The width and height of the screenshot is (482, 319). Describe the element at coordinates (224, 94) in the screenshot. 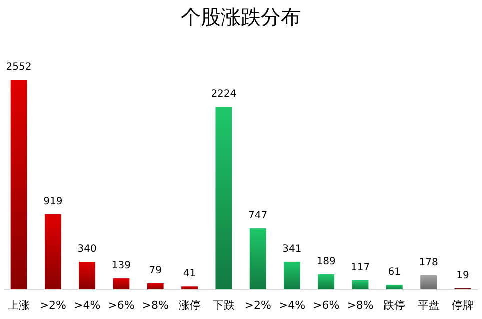

I see `data-label: 2224` at that location.